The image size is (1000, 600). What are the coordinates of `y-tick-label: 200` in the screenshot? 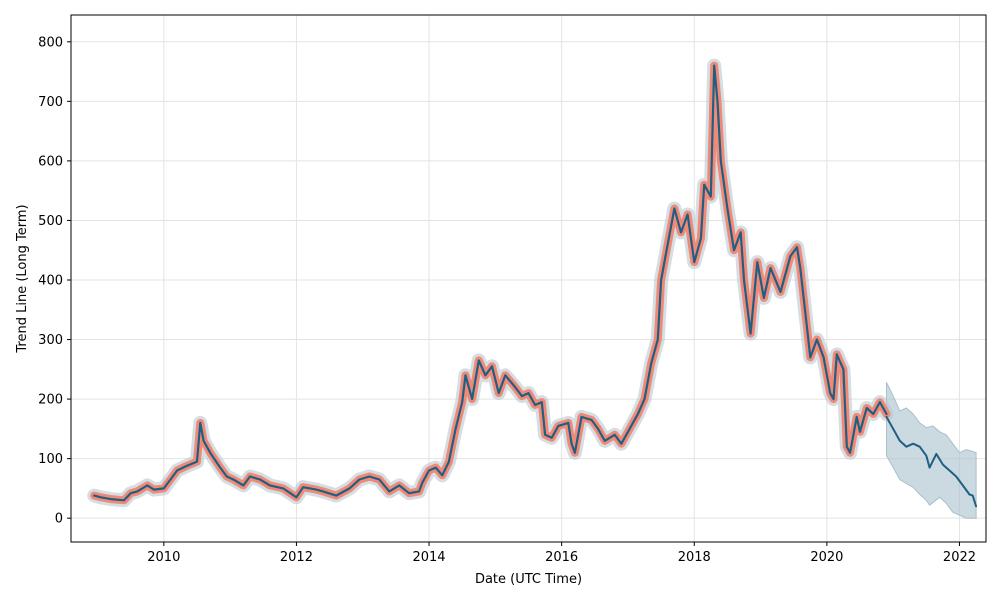 It's located at (50, 400).